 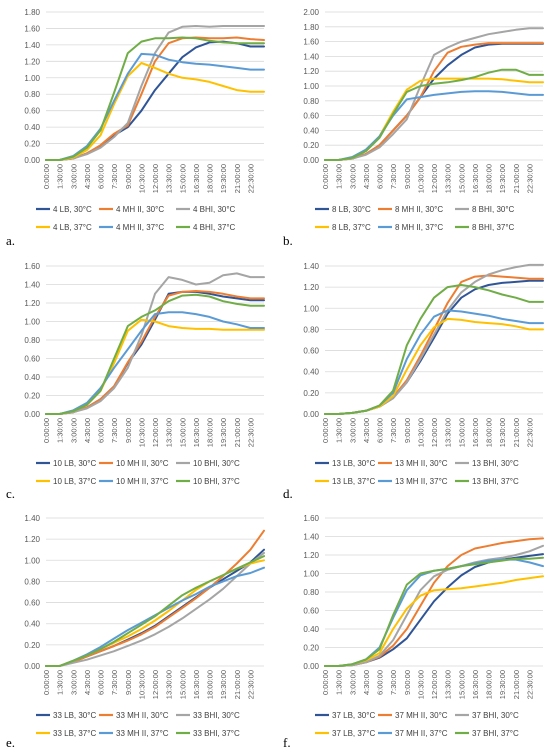 What do you see at coordinates (516, 432) in the screenshot?
I see `x-tick-label: 21:00:00` at bounding box center [516, 432].